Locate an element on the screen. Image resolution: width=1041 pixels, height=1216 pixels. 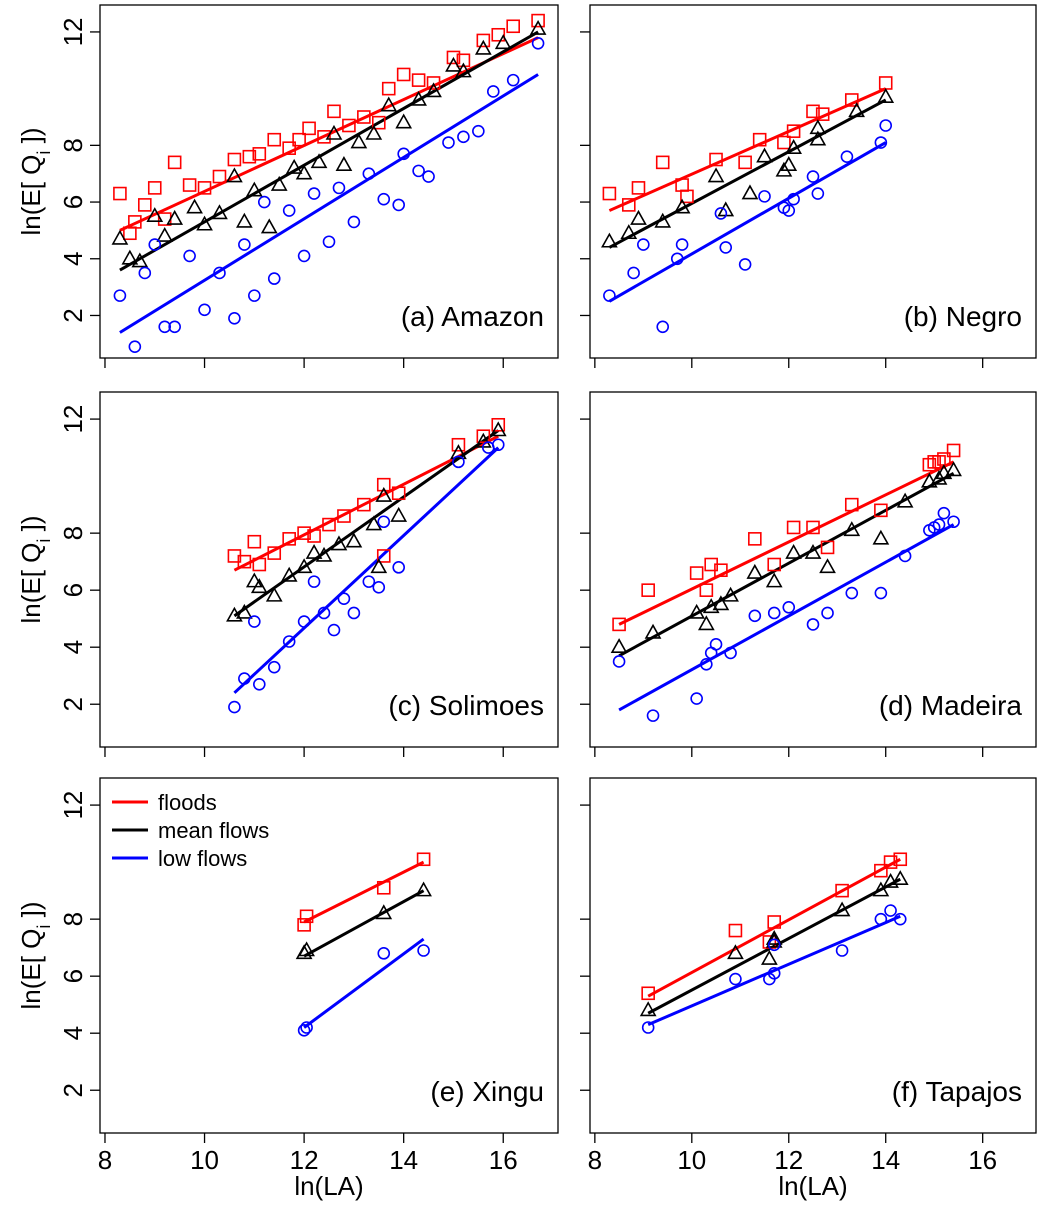
x-tick-label: 16 is located at coordinates (503, 1160).